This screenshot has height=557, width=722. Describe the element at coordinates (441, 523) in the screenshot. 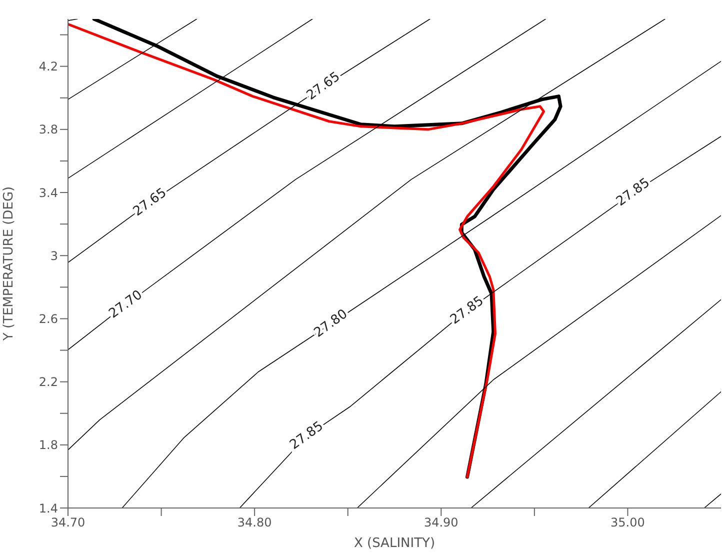

I see `x-tick-label: 34.90` at that location.